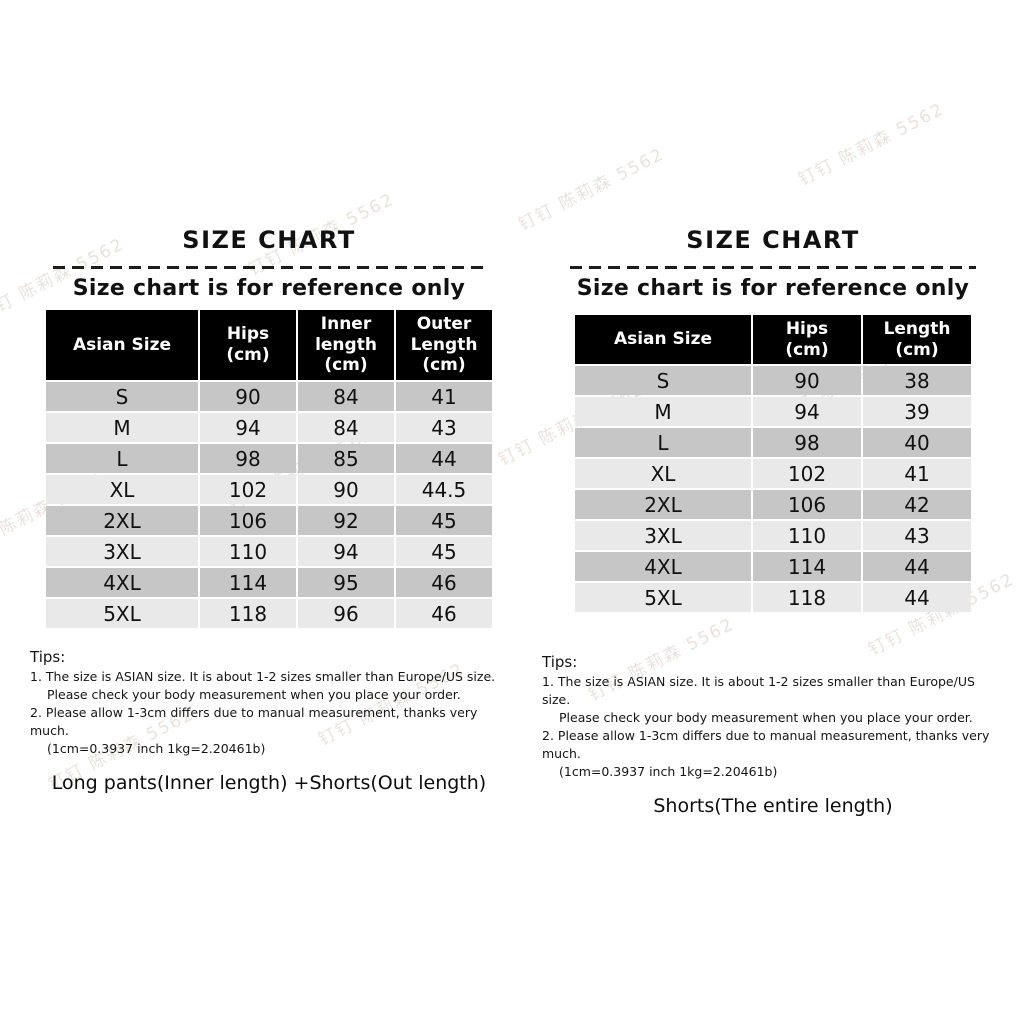 This screenshot has height=1024, width=1024. What do you see at coordinates (444, 345) in the screenshot?
I see `header-outer-length: Outer Length (cm)` at bounding box center [444, 345].